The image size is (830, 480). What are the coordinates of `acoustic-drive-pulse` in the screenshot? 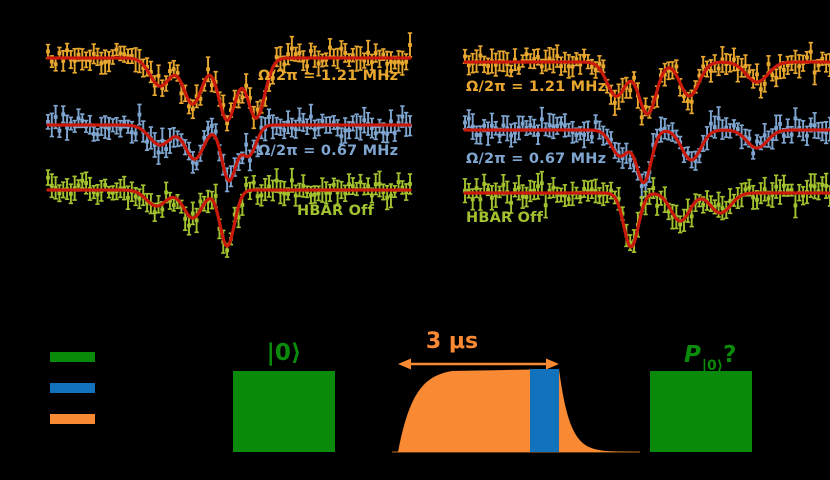 It's located at (516, 410).